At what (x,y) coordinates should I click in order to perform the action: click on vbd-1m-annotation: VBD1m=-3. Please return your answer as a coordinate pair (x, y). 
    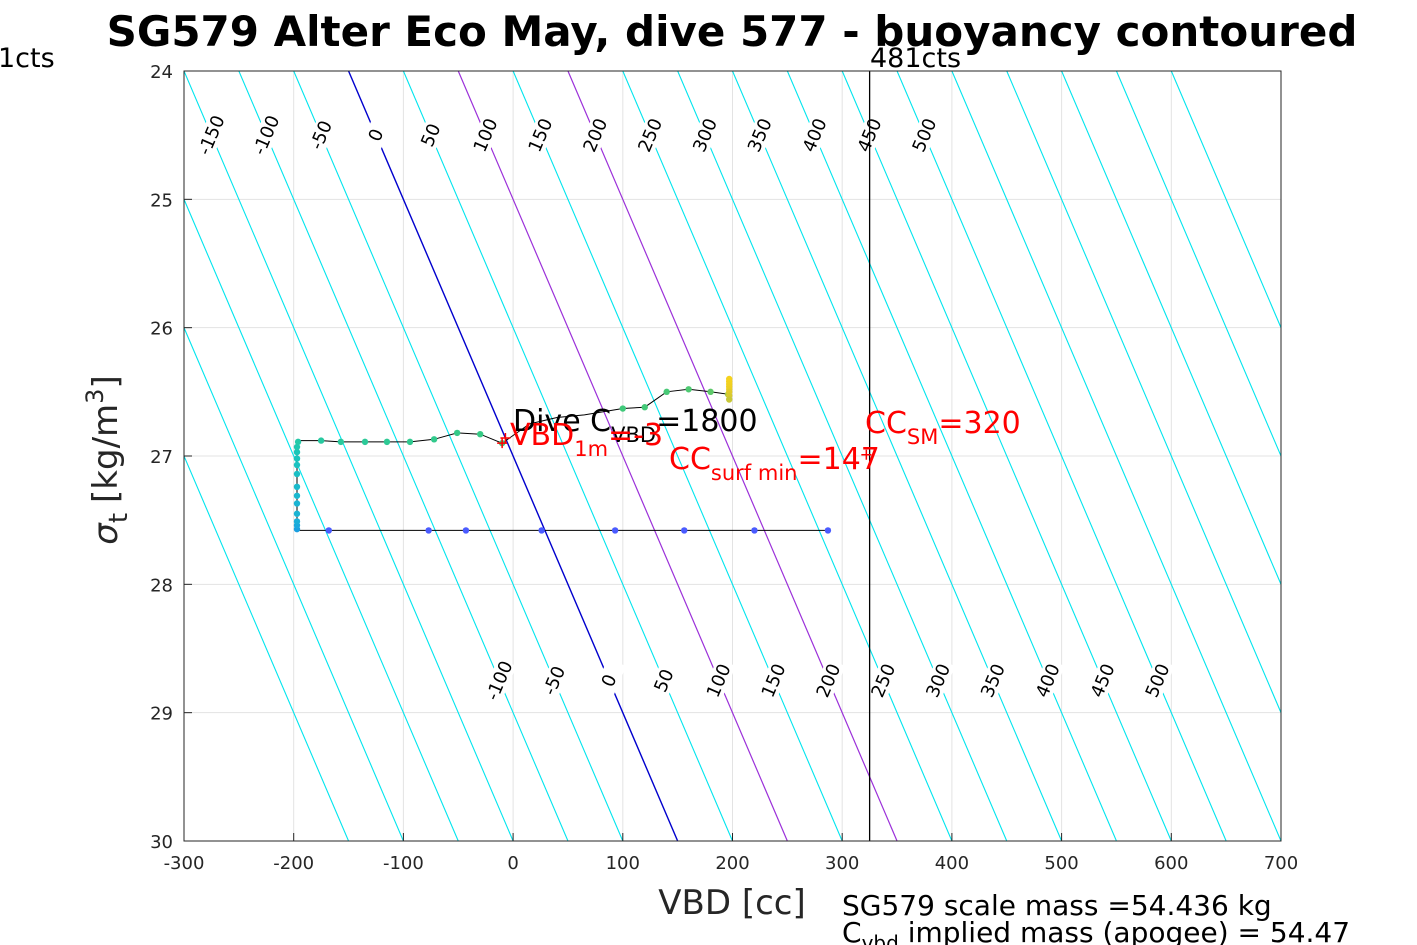
    Looking at the image, I should click on (586, 439).